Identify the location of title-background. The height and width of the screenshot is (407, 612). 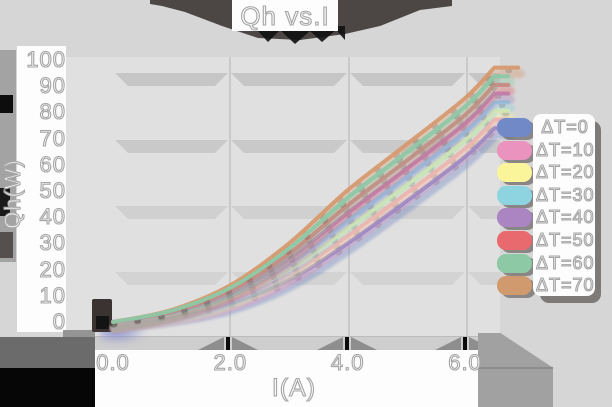
(285, 15).